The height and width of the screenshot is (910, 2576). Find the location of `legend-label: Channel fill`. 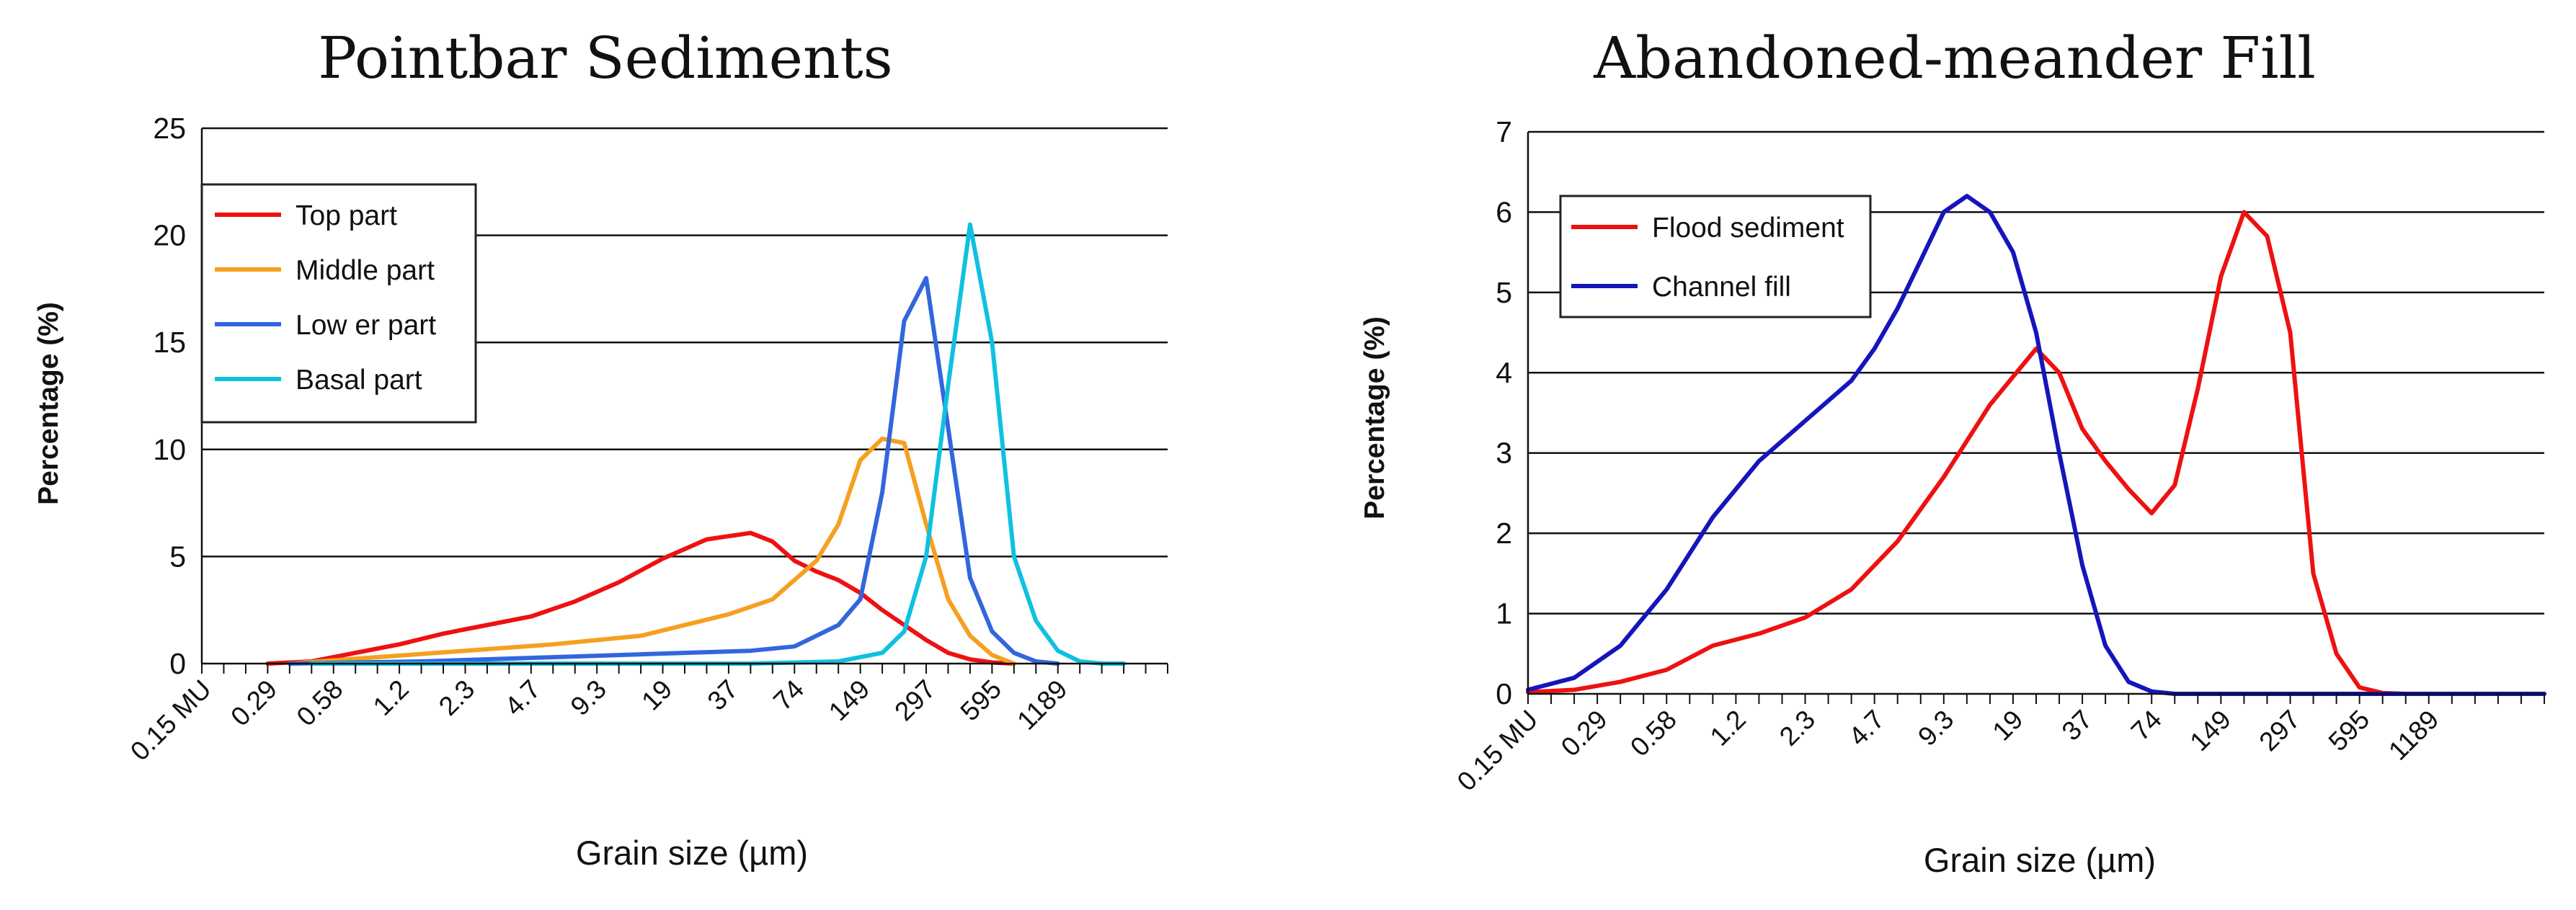

legend-label: Channel fill is located at coordinates (1722, 287).